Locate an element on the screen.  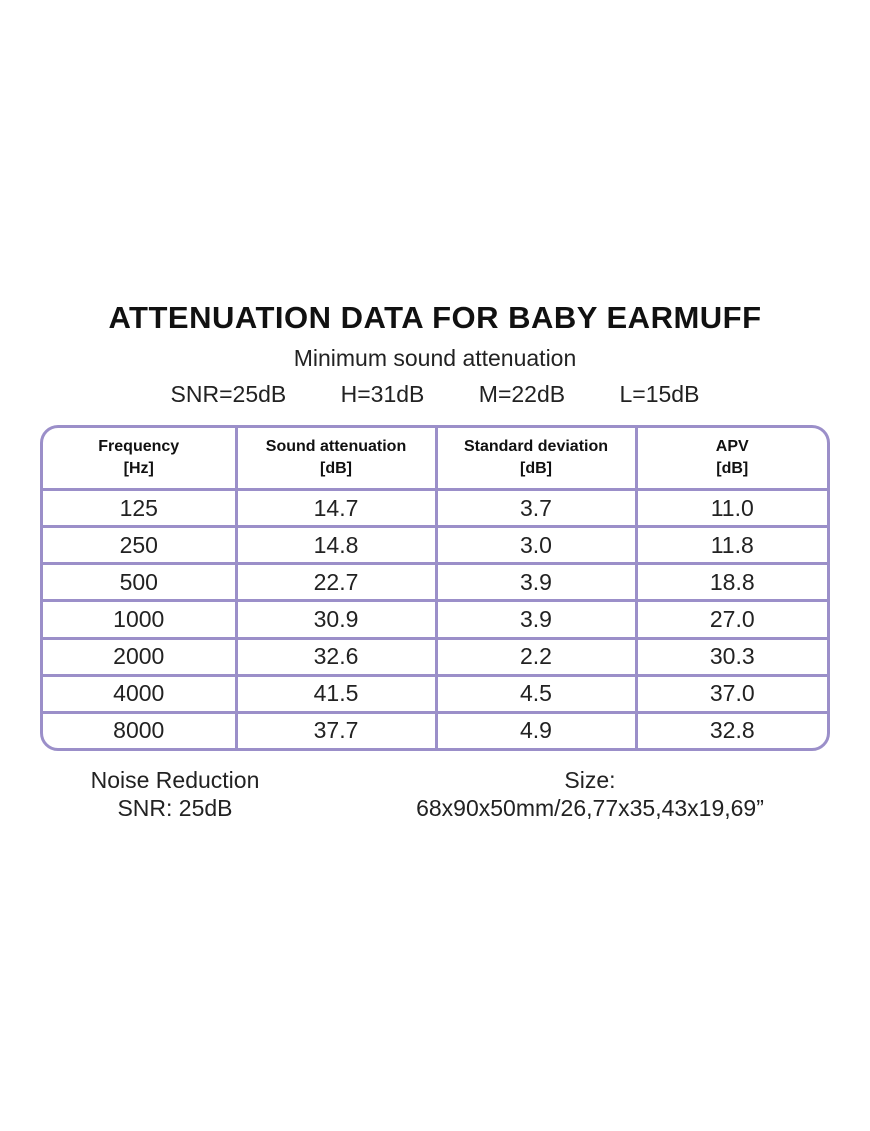
noise-reduction-block: Noise Reduction SNR: 25dB is located at coordinates (175, 794).